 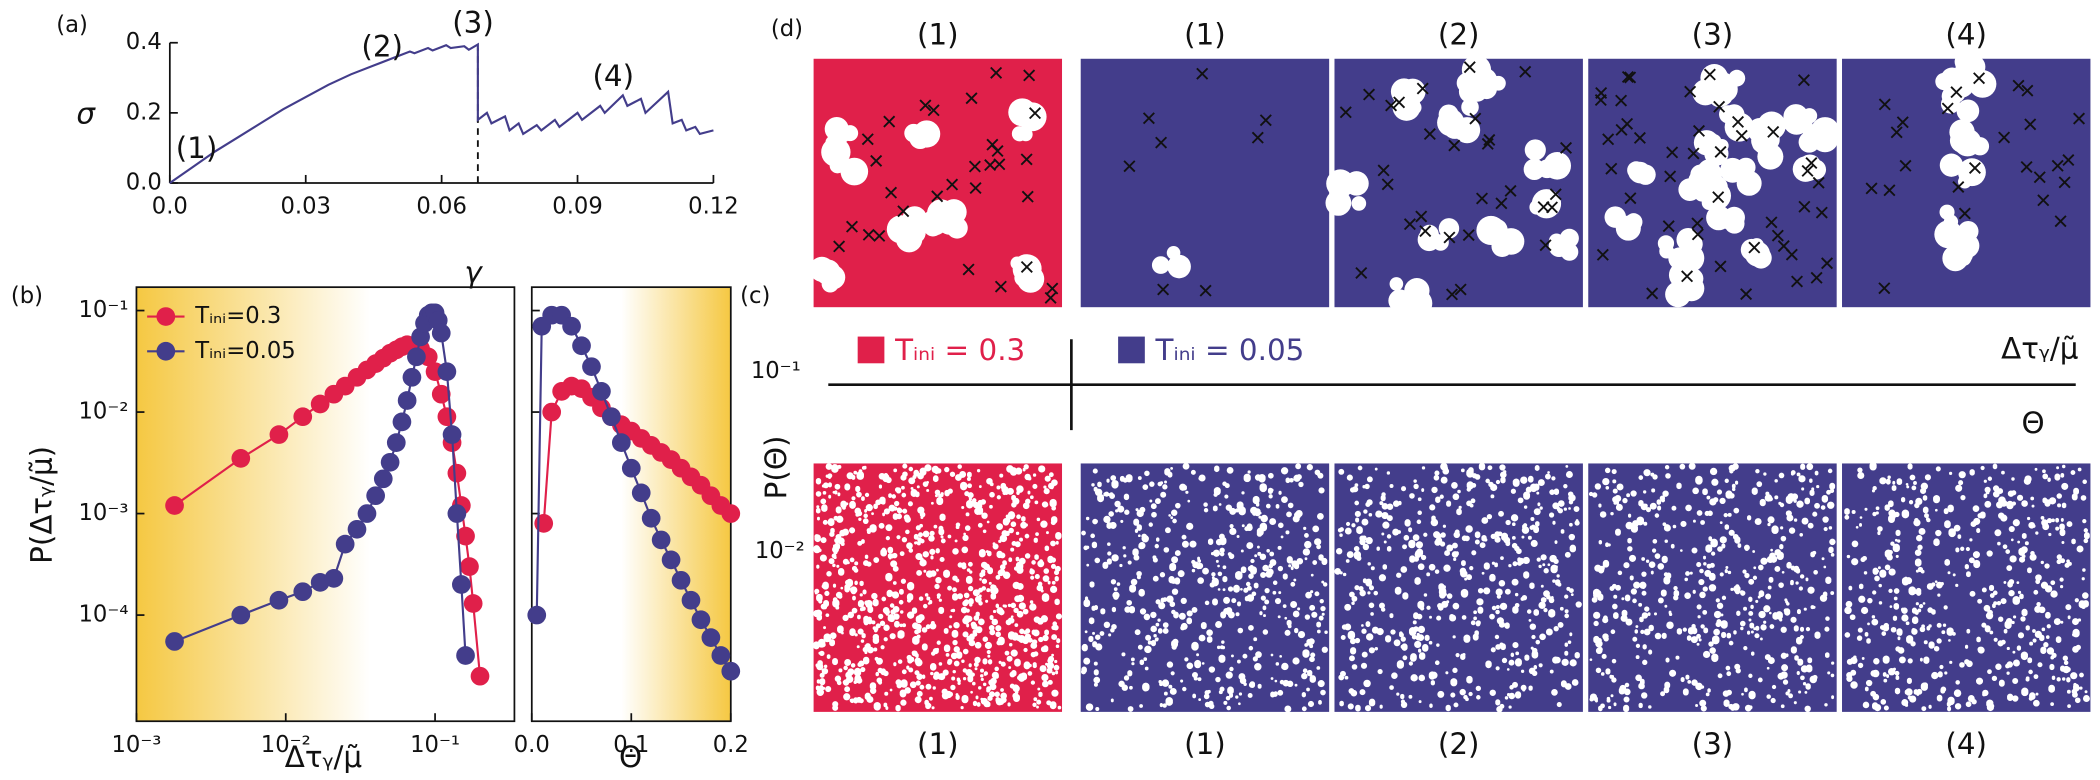 I want to click on x-axis-label: Δτᵧ/μ̃, so click(x=323, y=757).